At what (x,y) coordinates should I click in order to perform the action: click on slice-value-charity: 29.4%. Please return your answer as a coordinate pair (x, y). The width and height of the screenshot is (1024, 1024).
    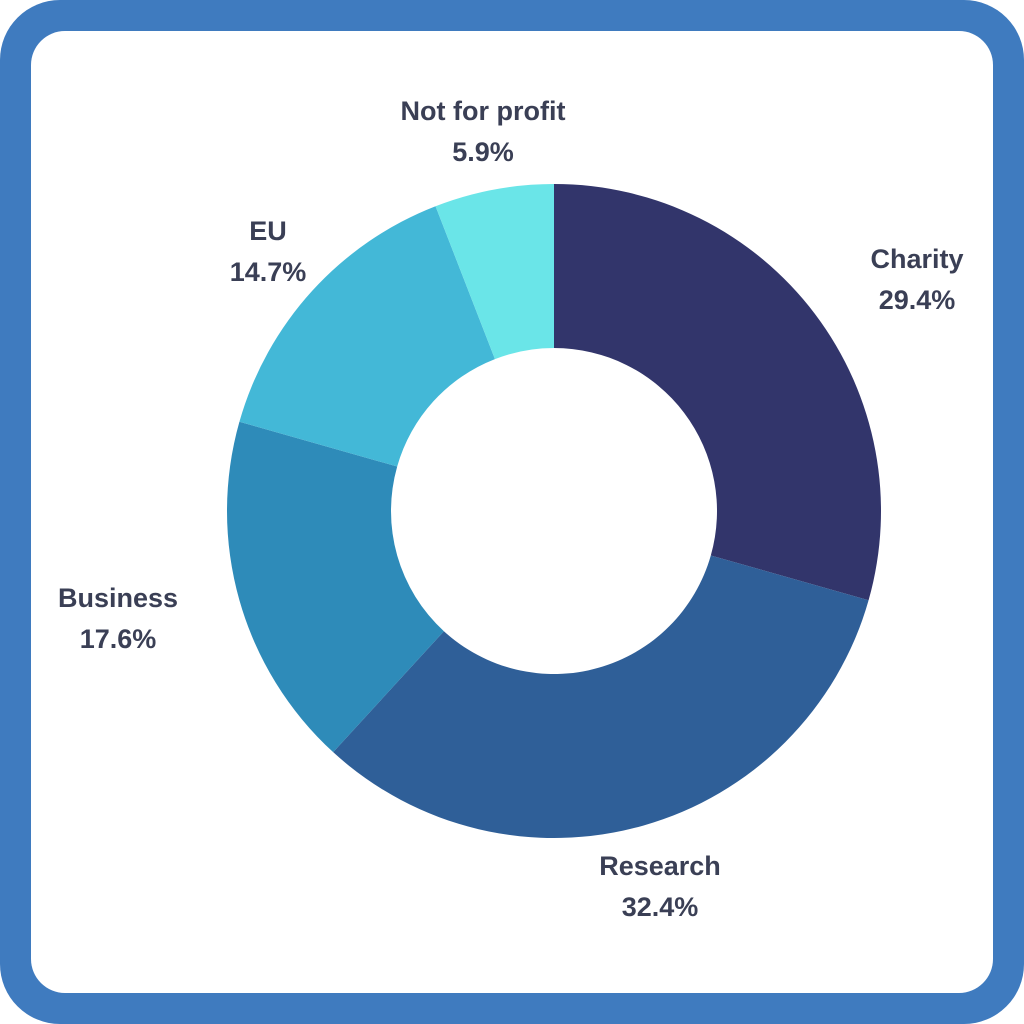
    Looking at the image, I should click on (917, 300).